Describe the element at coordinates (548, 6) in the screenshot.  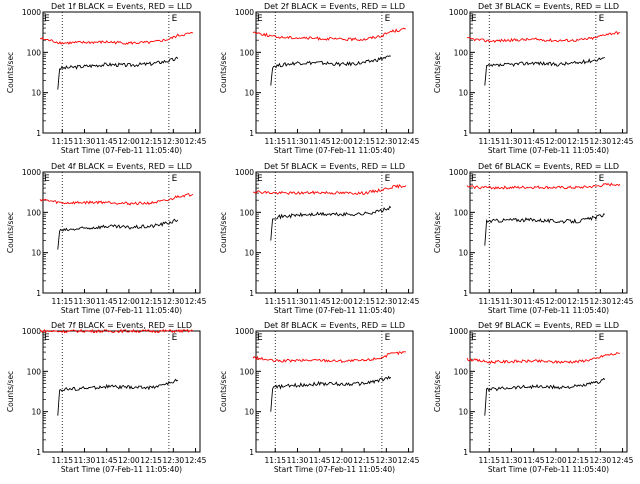
I see `panel-title: Det 3f BLACK = Events, RED = LLD` at that location.